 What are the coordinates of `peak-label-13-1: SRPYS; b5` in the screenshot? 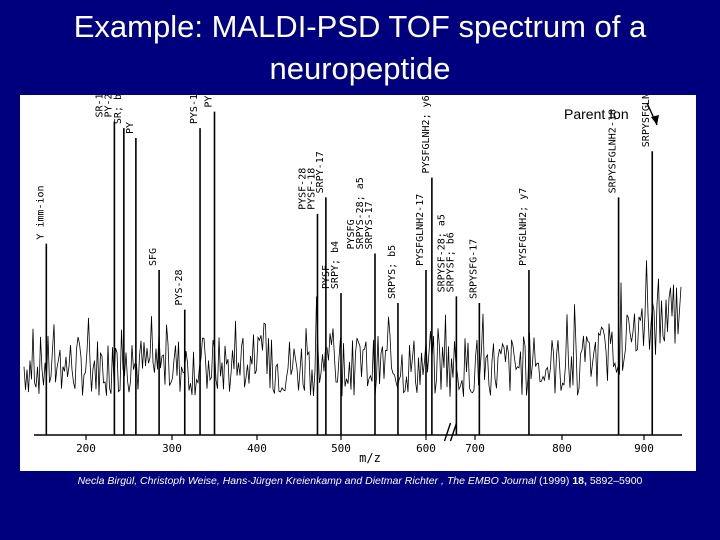 It's located at (392, 272).